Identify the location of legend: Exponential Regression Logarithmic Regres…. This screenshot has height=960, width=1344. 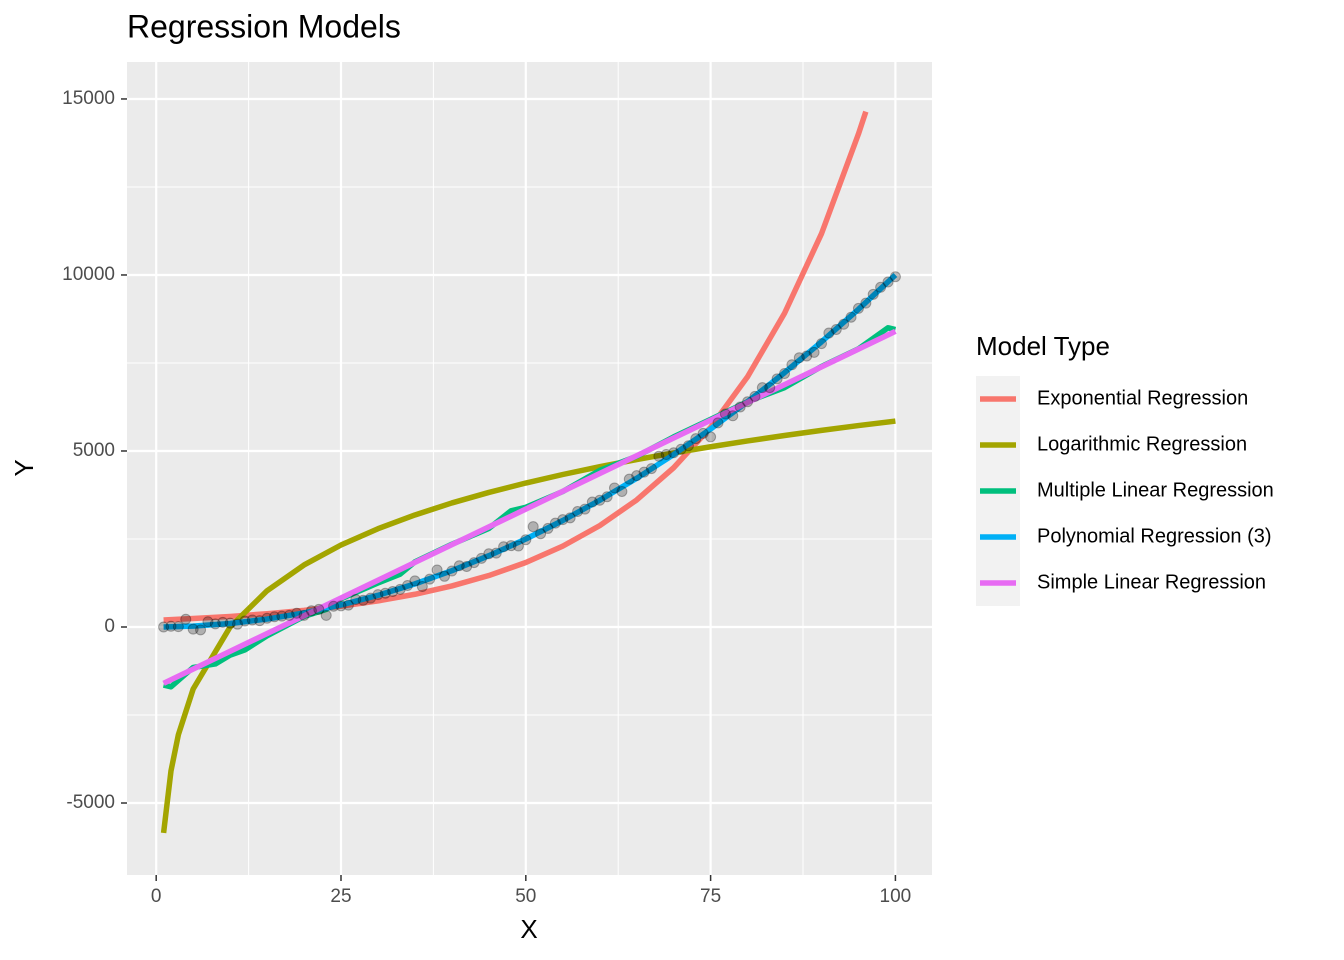
(1125, 491).